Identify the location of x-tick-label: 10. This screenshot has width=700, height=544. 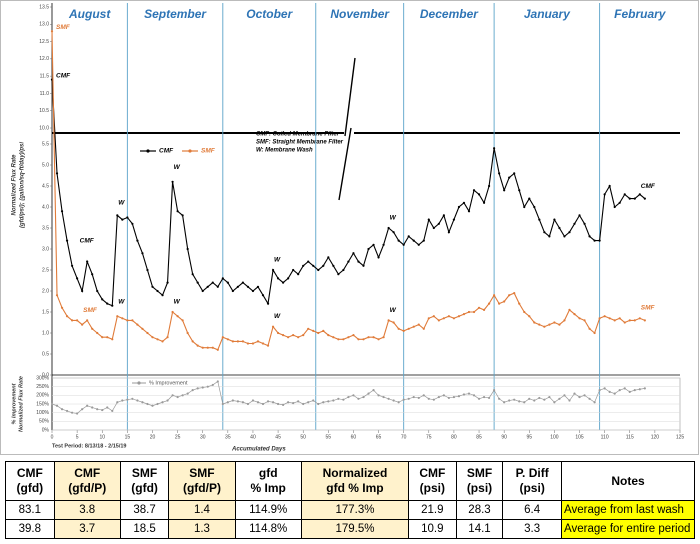
(102, 437).